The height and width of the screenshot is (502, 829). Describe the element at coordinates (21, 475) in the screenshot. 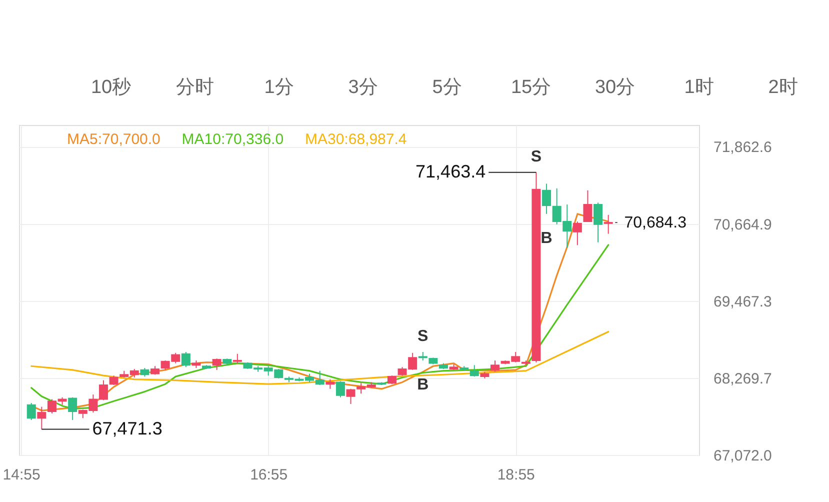

I see `x-tick-label: 14:55` at that location.